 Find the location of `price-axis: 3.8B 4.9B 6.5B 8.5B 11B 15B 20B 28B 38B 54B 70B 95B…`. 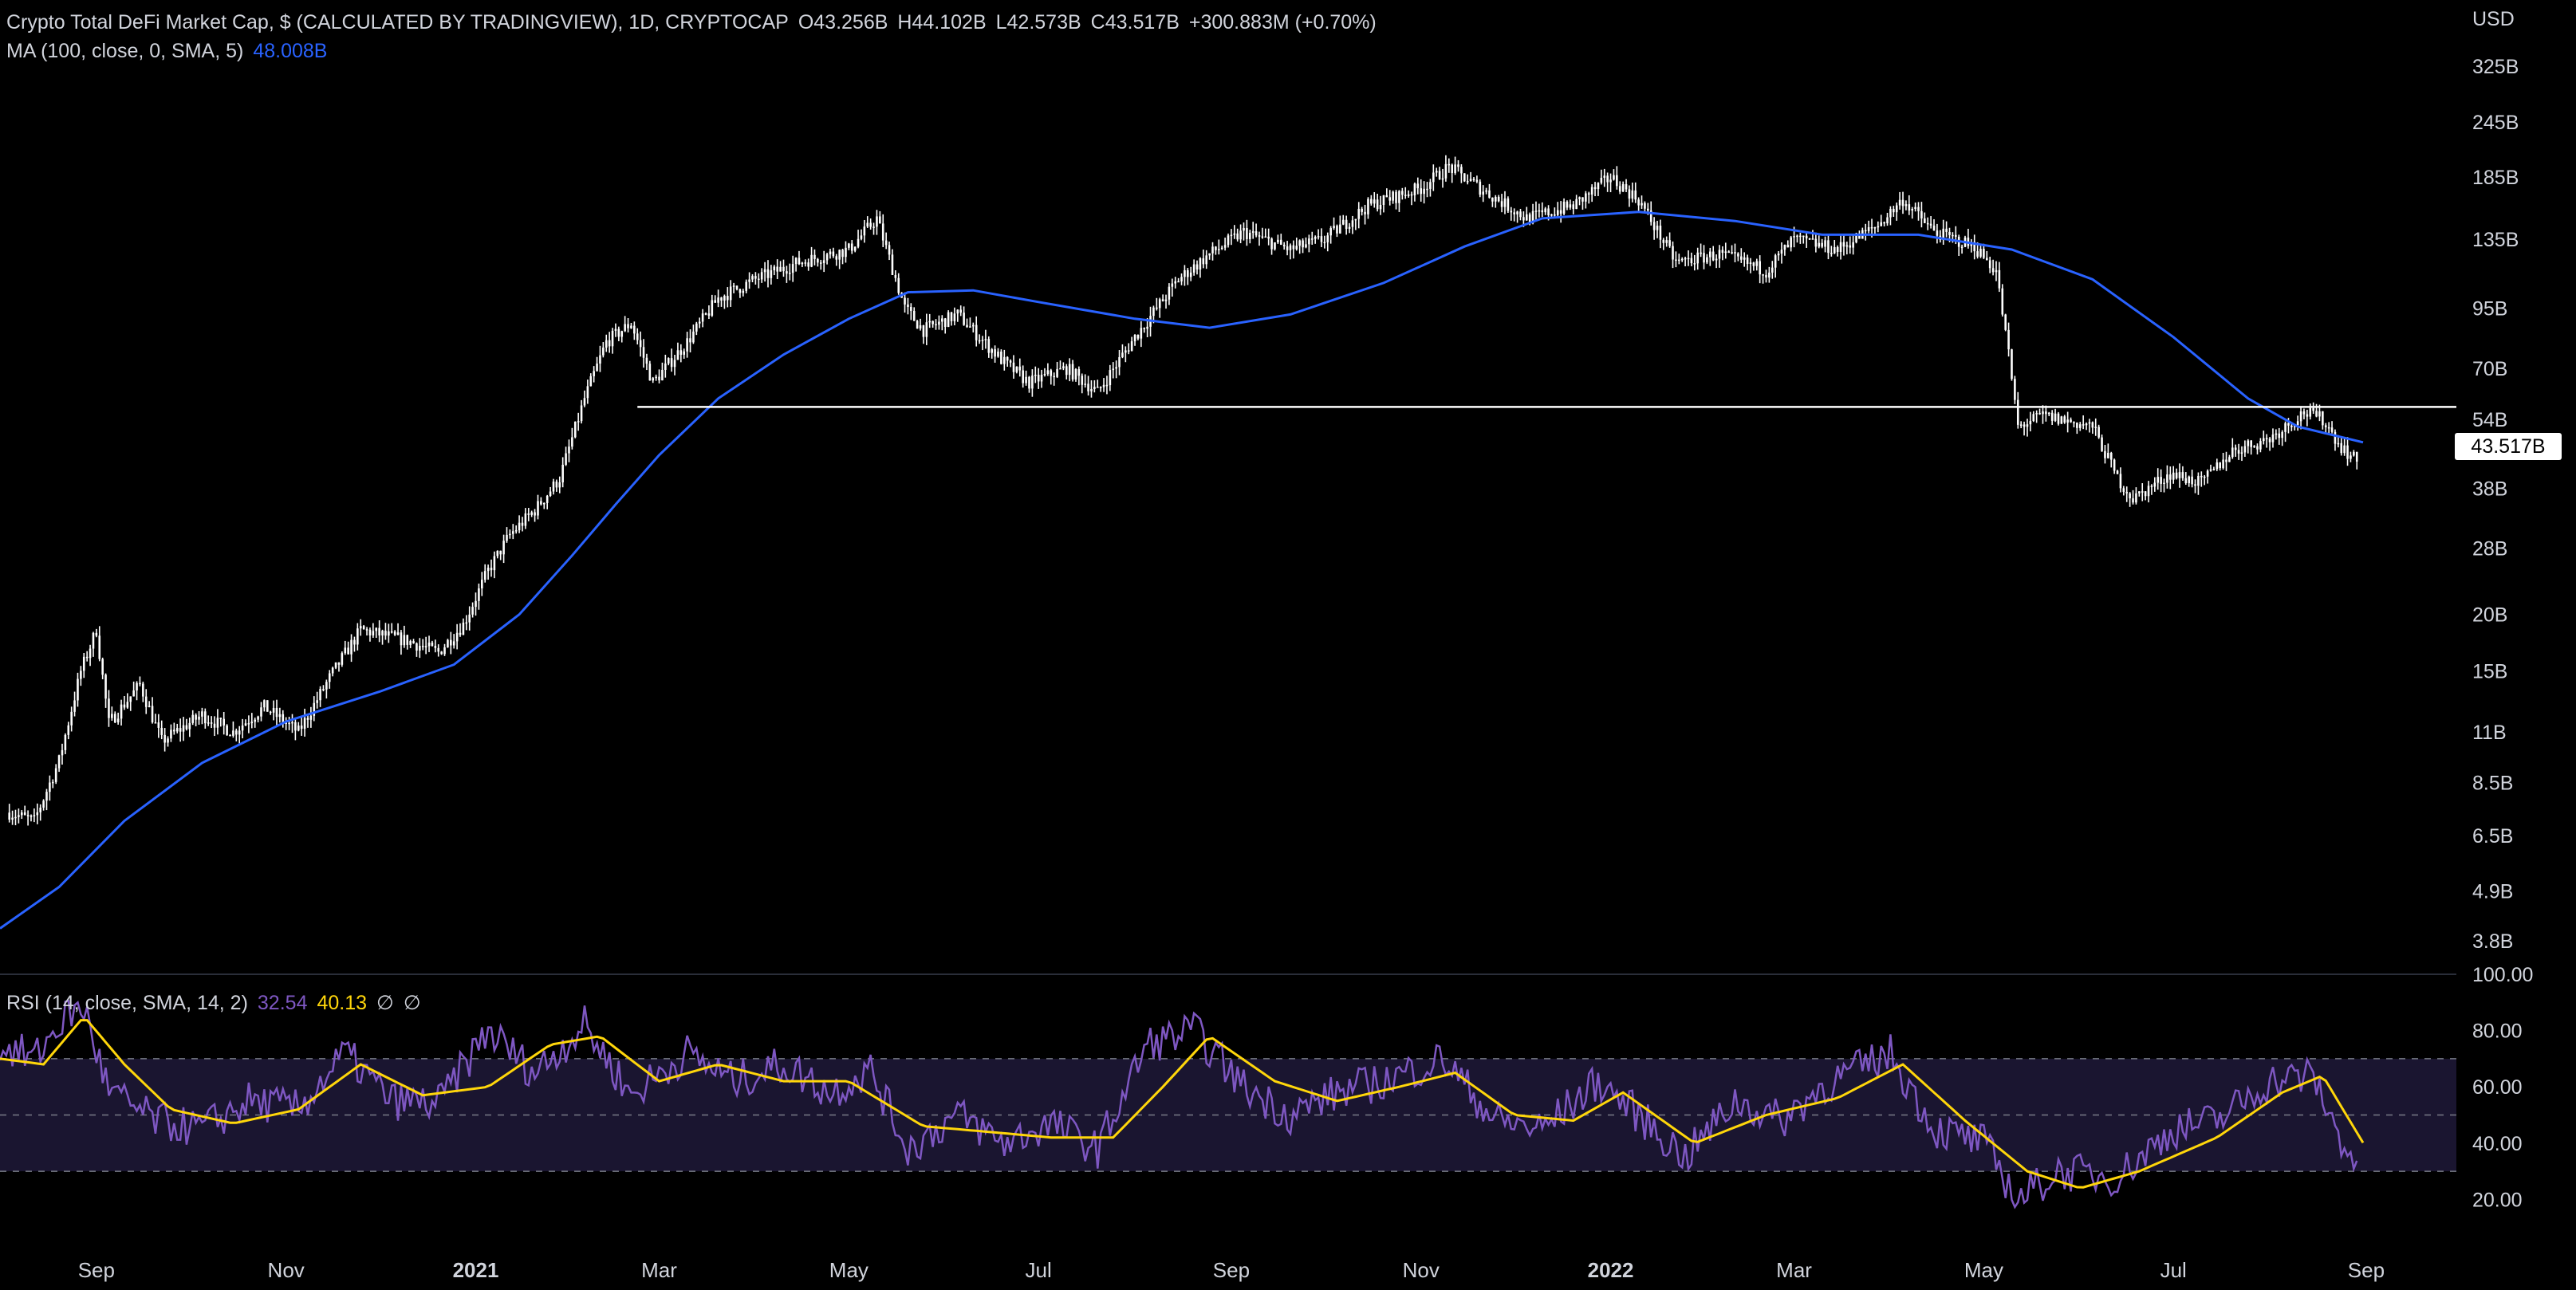

price-axis: 3.8B 4.9B 6.5B 8.5B 11B 15B 20B 28B 38B 54B 70B 95B… is located at coordinates (2495, 504).